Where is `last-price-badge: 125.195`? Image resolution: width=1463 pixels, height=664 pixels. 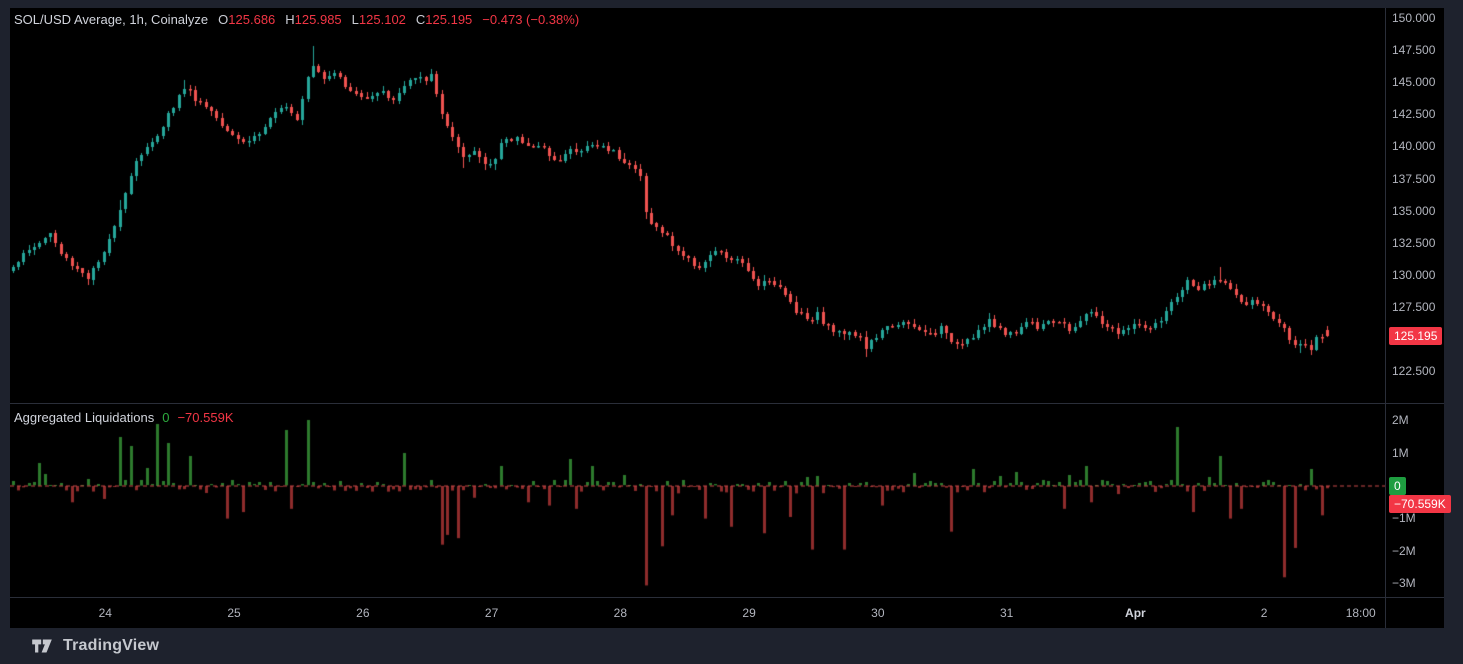 last-price-badge: 125.195 is located at coordinates (1416, 336).